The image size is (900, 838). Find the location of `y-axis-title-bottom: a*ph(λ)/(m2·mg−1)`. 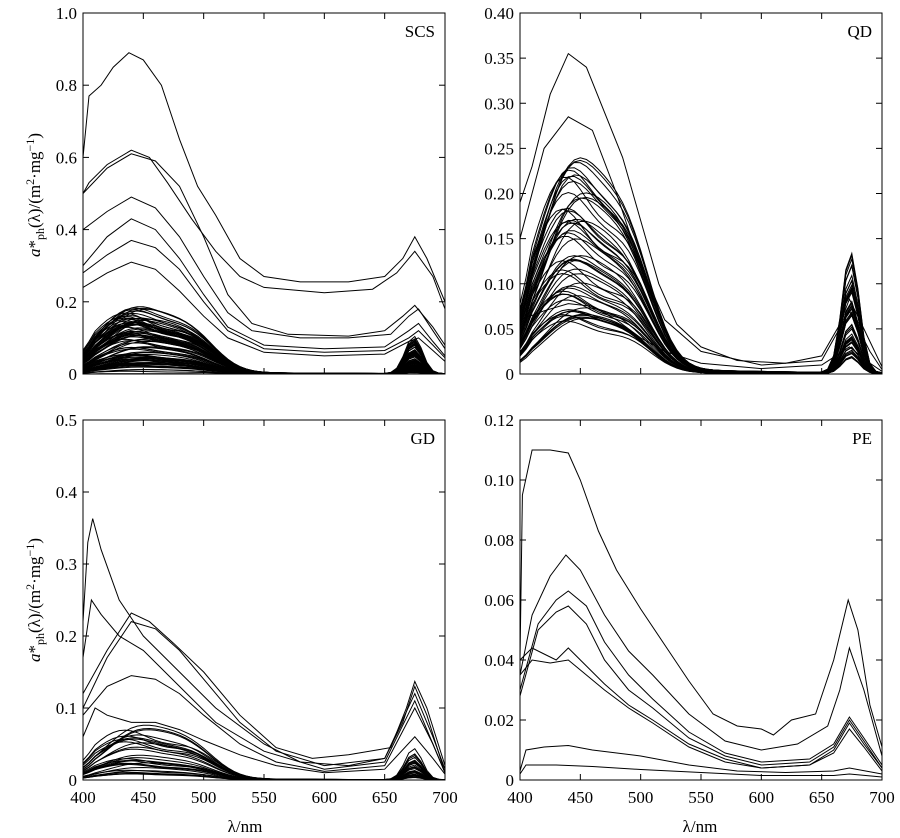

y-axis-title-bottom: a*ph(λ)/(m2·mg−1) is located at coordinates (35, 600).